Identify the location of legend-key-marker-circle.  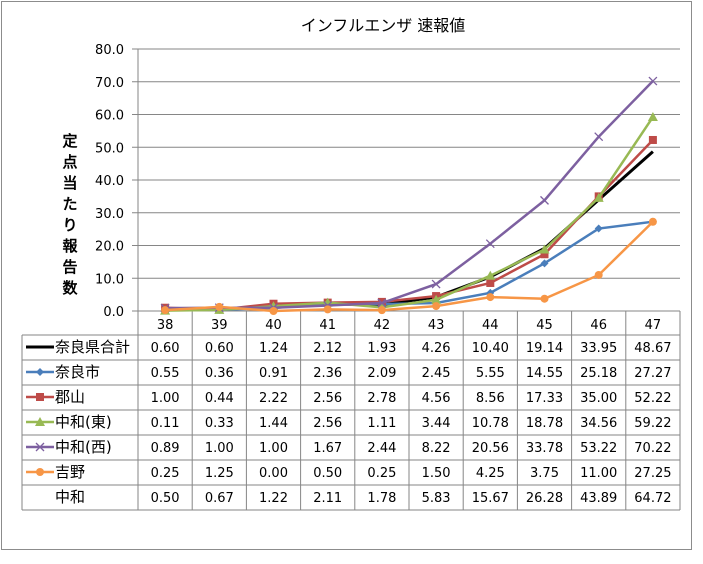
(40, 472).